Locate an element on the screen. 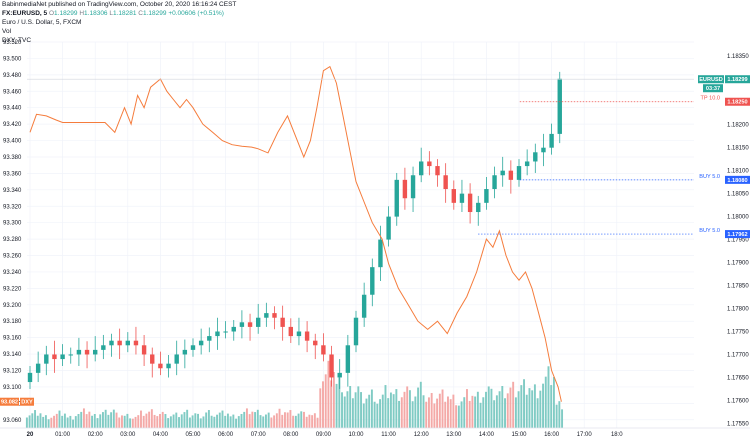  open-value: 1.18299 is located at coordinates (66, 13).